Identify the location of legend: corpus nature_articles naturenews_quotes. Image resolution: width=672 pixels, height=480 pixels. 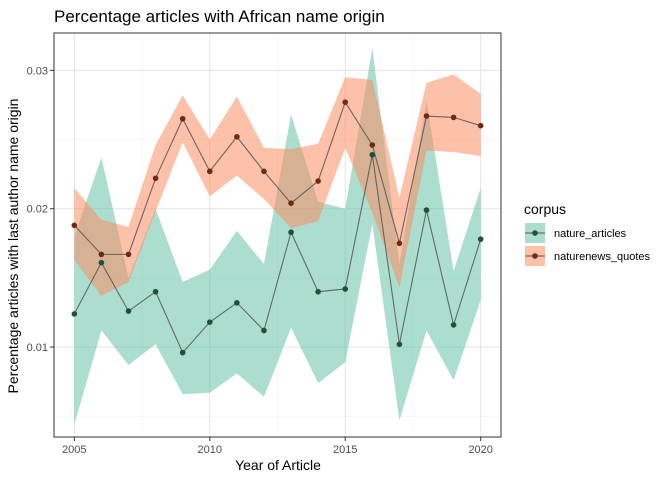
(587, 233).